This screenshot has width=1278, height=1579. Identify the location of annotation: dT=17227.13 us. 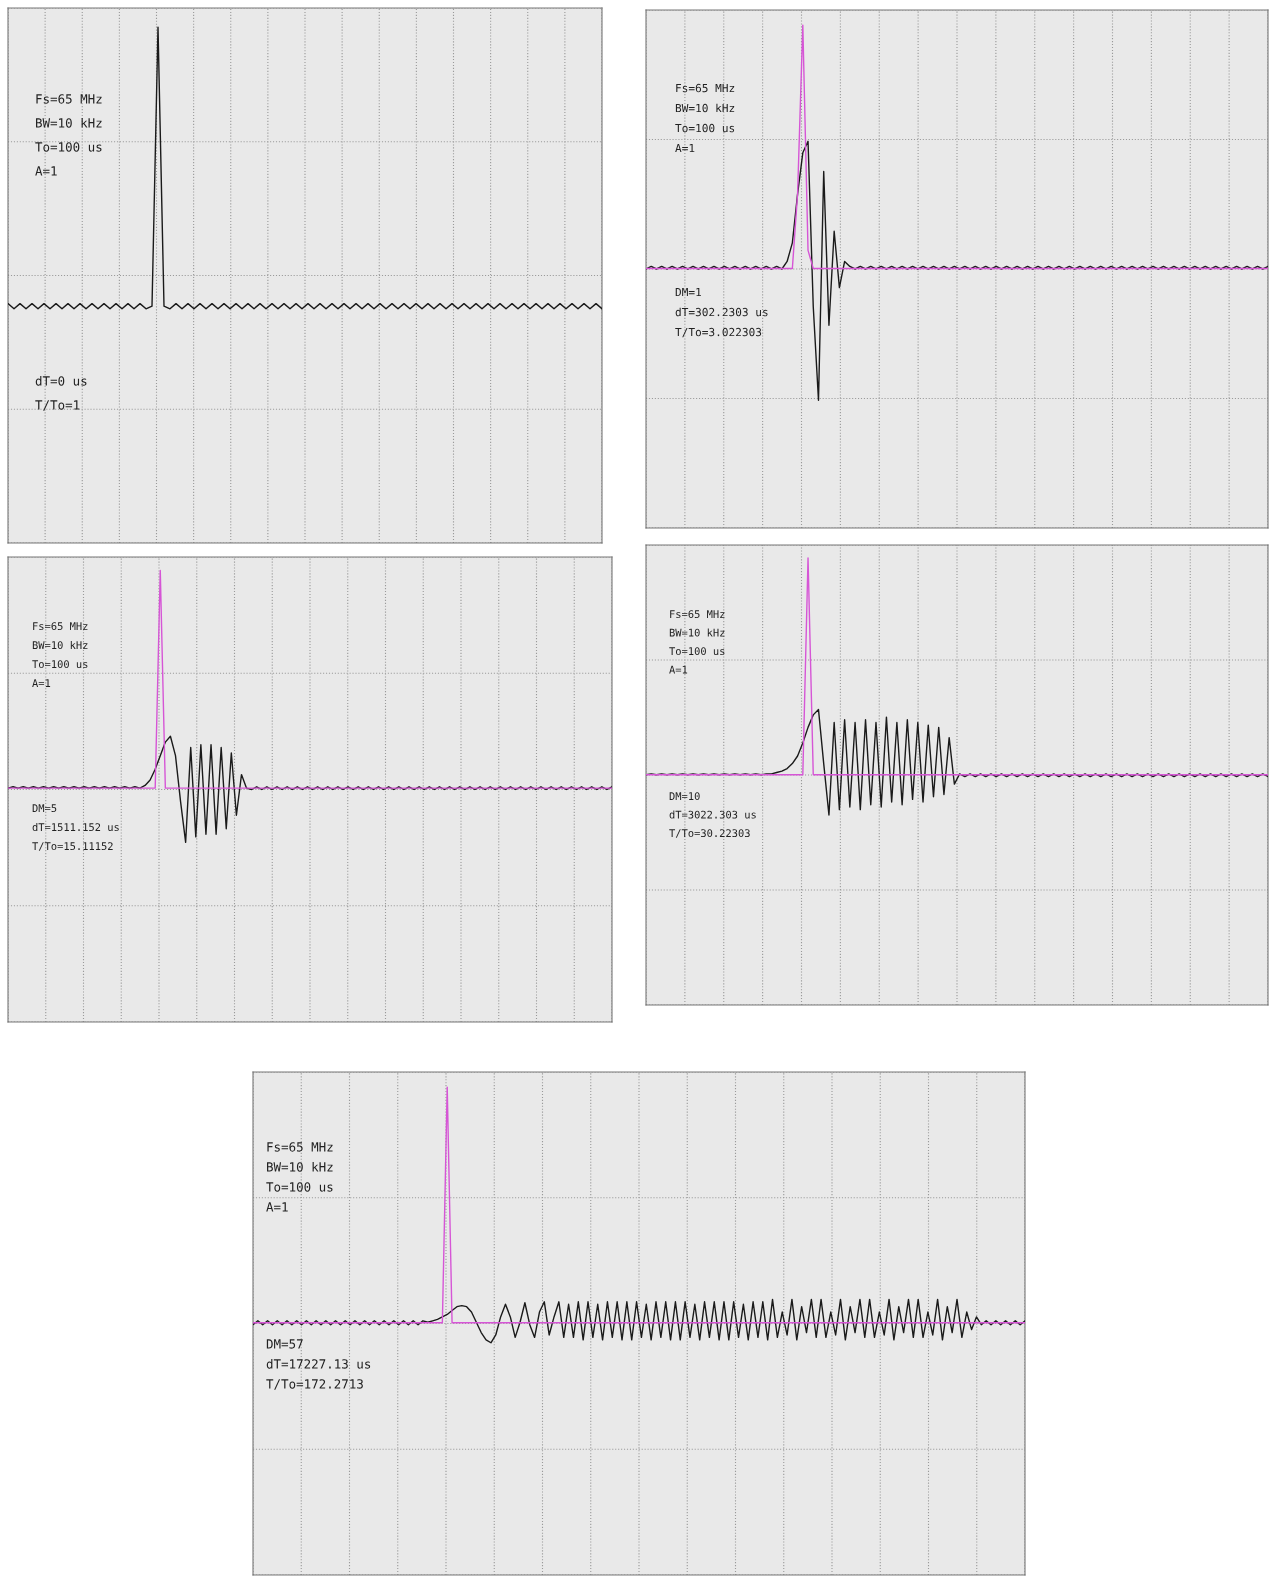
(318, 1363).